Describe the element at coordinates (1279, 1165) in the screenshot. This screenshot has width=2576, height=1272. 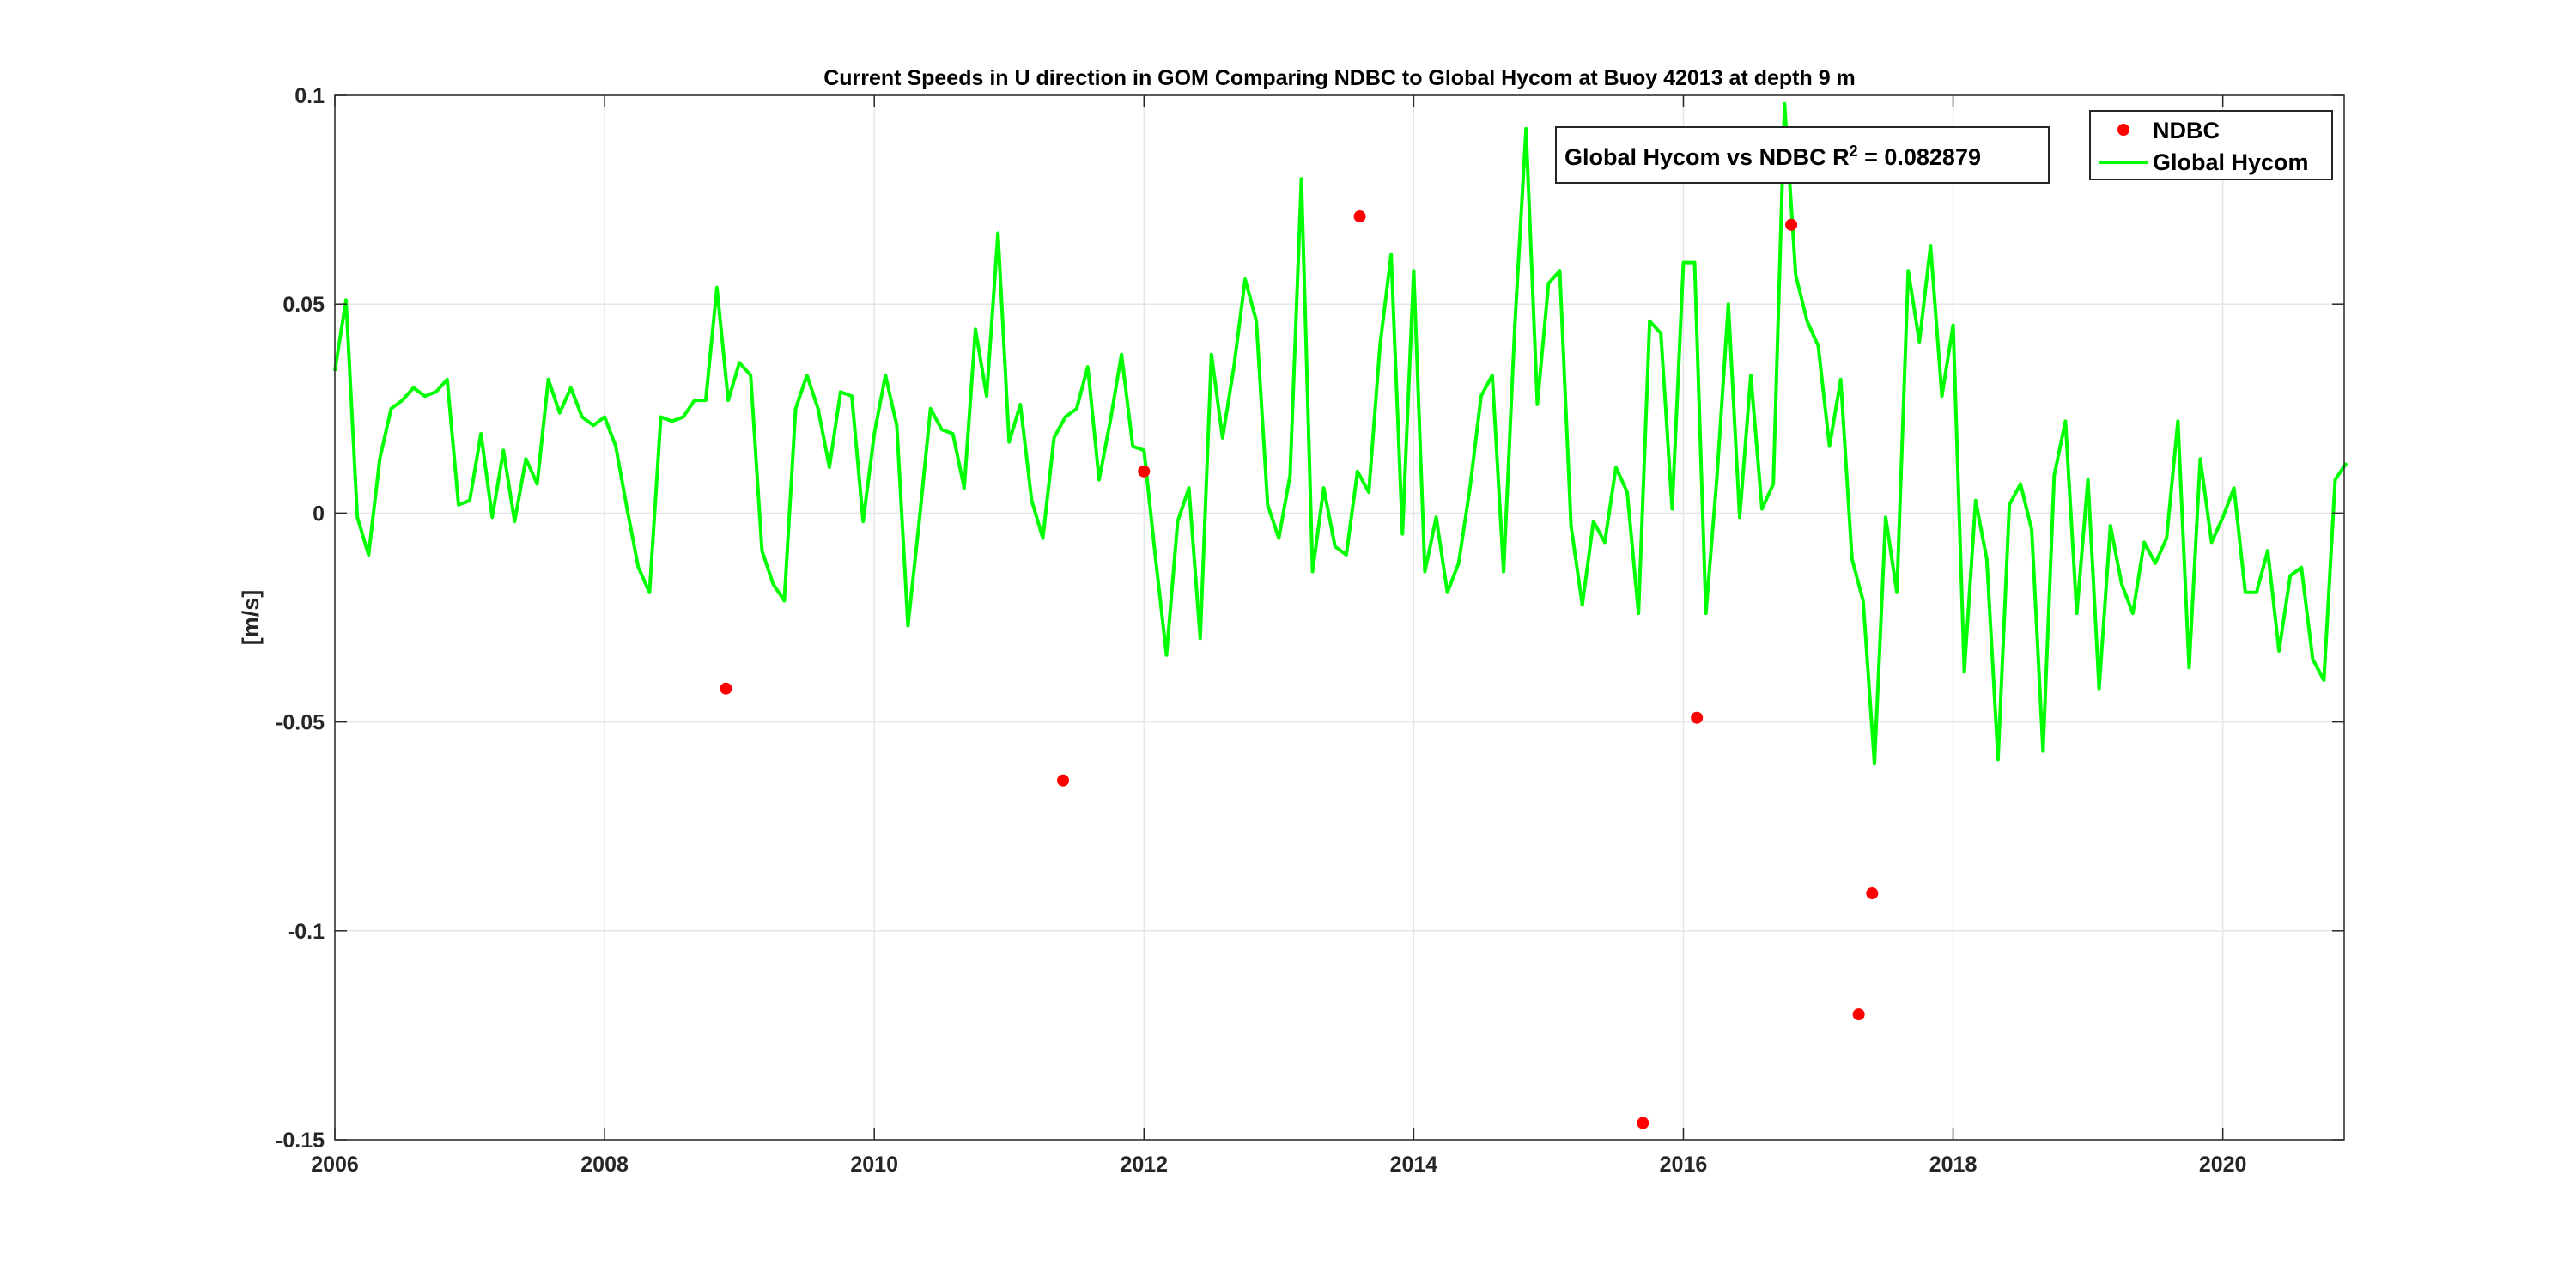
I see `x-tick-labels: 2006 2008 2010 2012 2014 2016 2018 2020` at that location.